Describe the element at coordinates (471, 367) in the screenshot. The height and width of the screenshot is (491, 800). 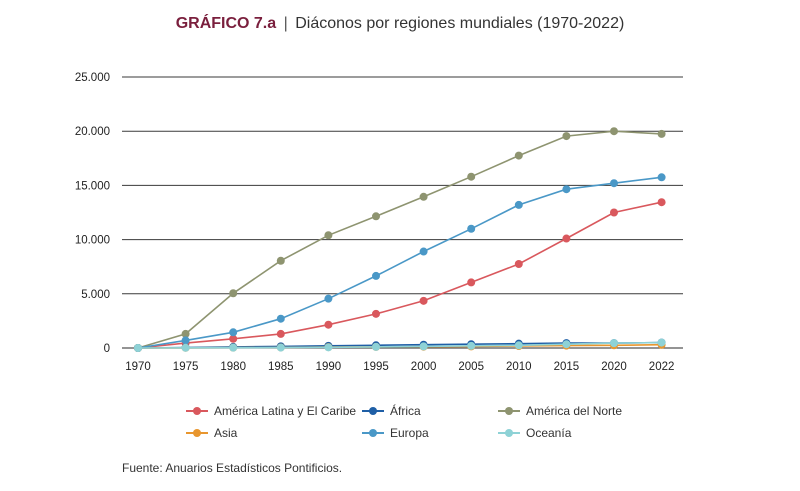
I see `x-tick-label: 2005` at that location.